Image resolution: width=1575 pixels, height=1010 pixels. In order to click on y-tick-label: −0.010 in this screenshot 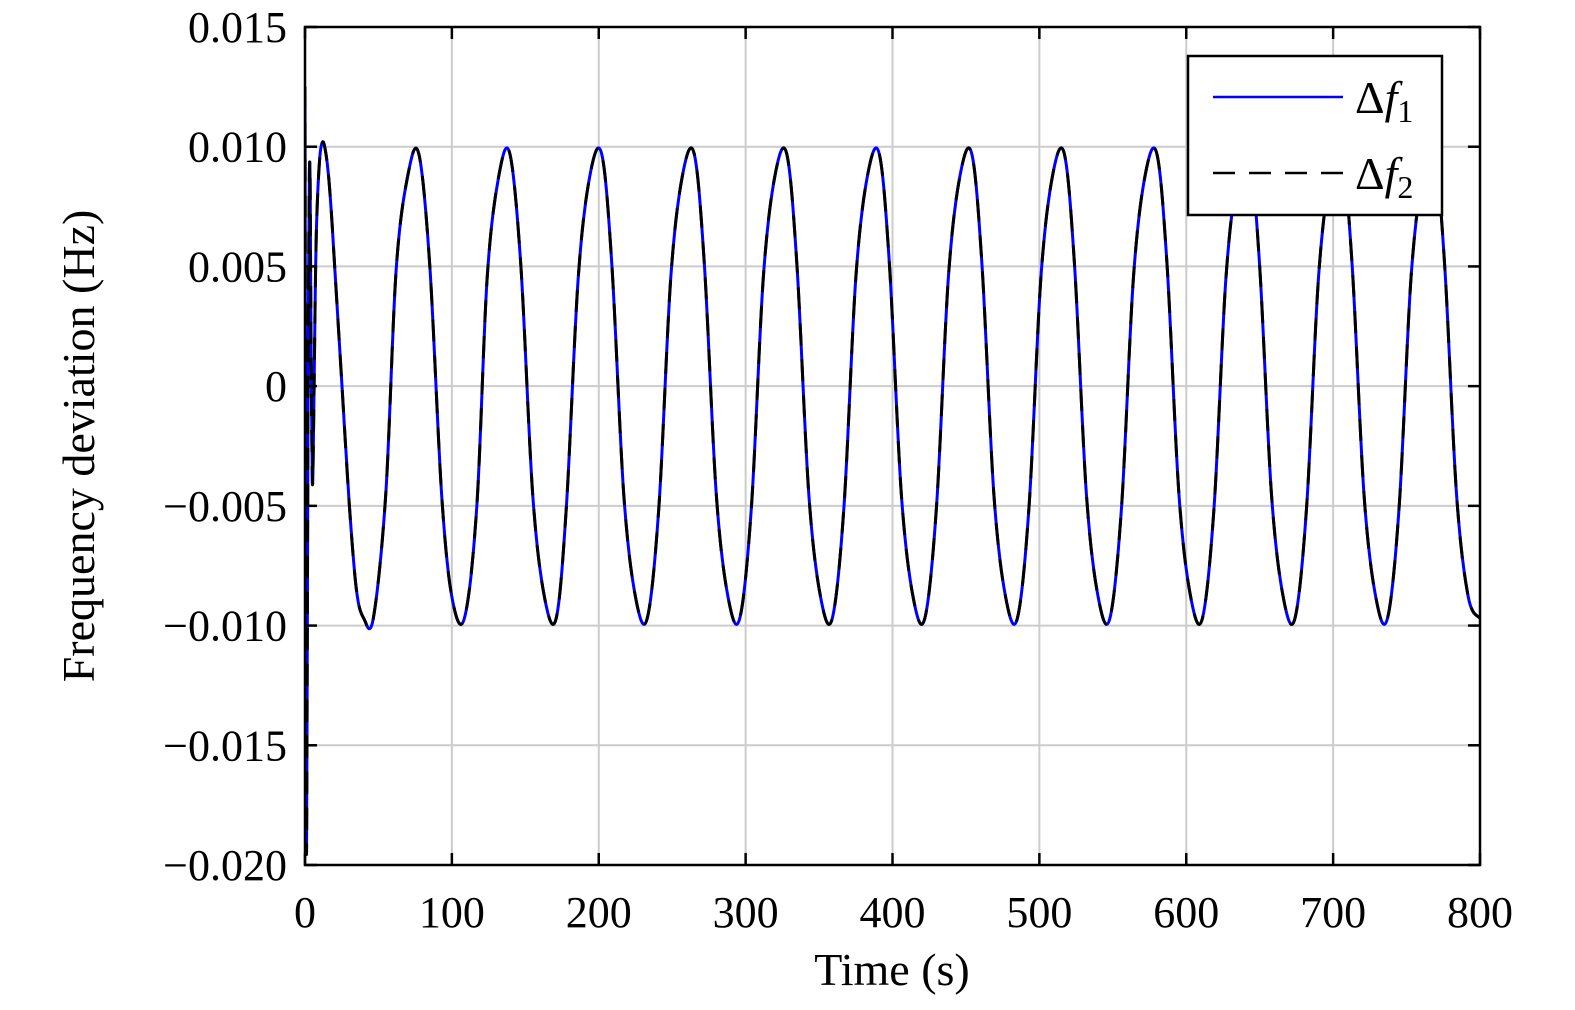, I will do `click(225, 626)`.